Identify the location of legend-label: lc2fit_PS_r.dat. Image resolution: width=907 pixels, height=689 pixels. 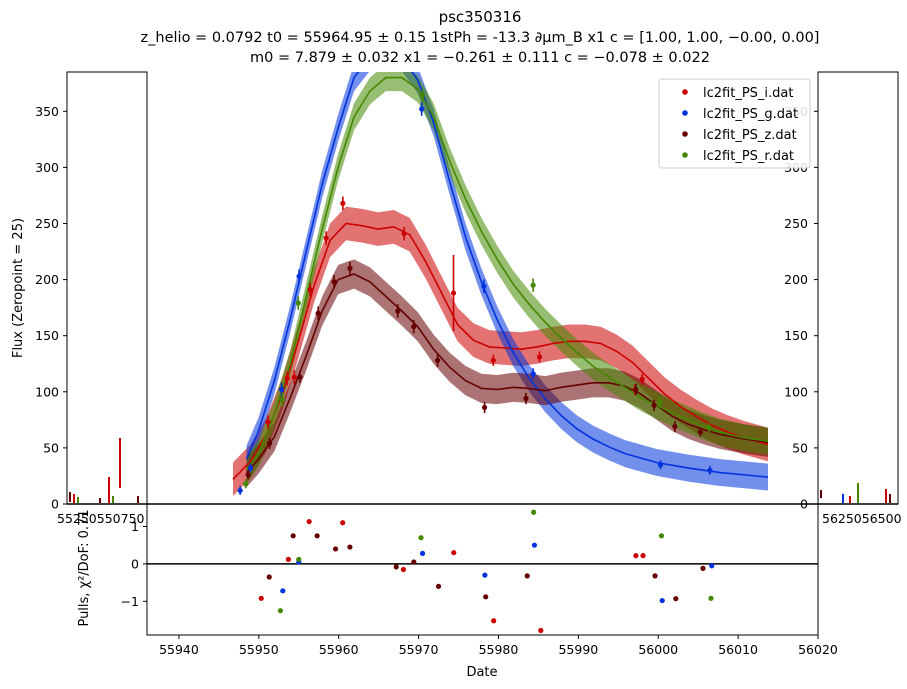
(748, 156).